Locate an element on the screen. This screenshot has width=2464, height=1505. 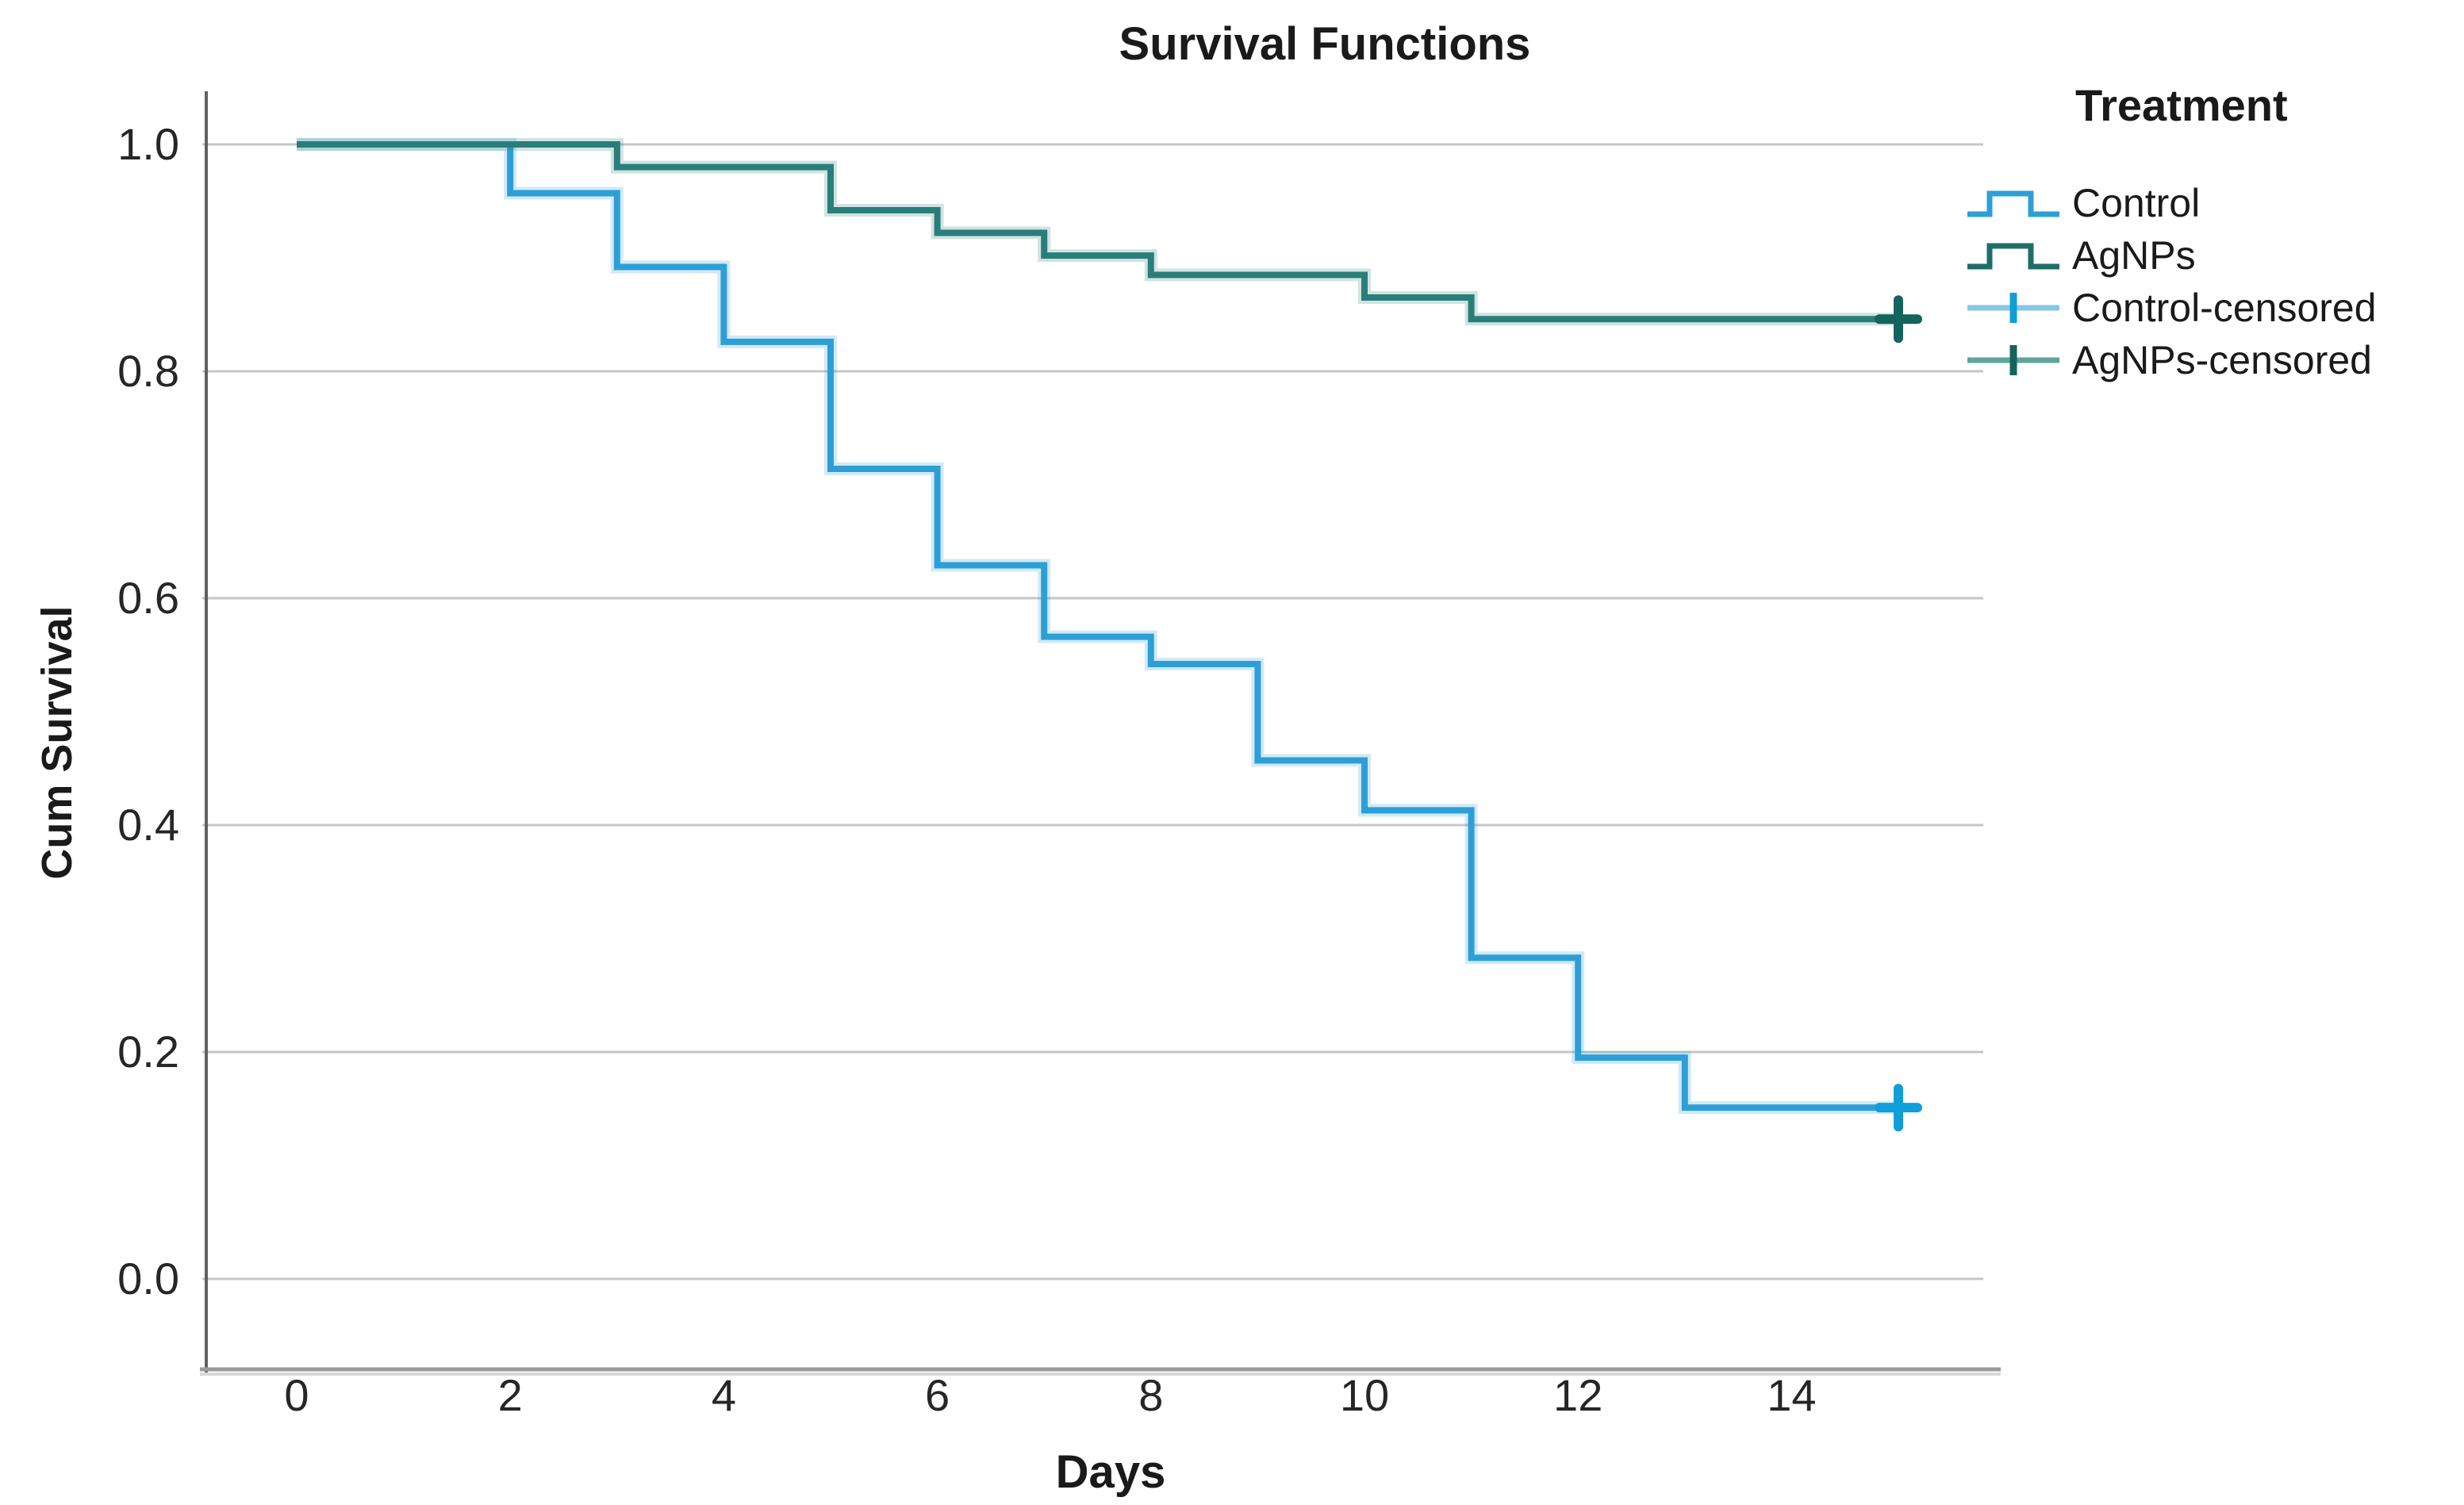
agnps-curve is located at coordinates (1097, 232).